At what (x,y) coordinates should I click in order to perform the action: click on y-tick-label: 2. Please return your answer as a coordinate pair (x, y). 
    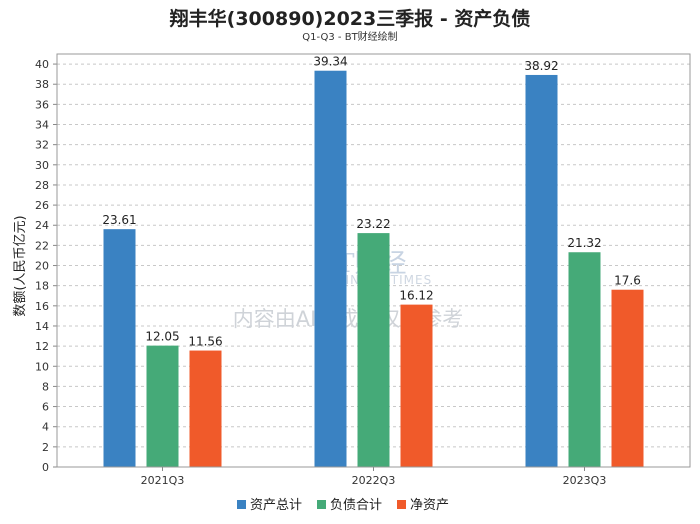
    Looking at the image, I should click on (45, 447).